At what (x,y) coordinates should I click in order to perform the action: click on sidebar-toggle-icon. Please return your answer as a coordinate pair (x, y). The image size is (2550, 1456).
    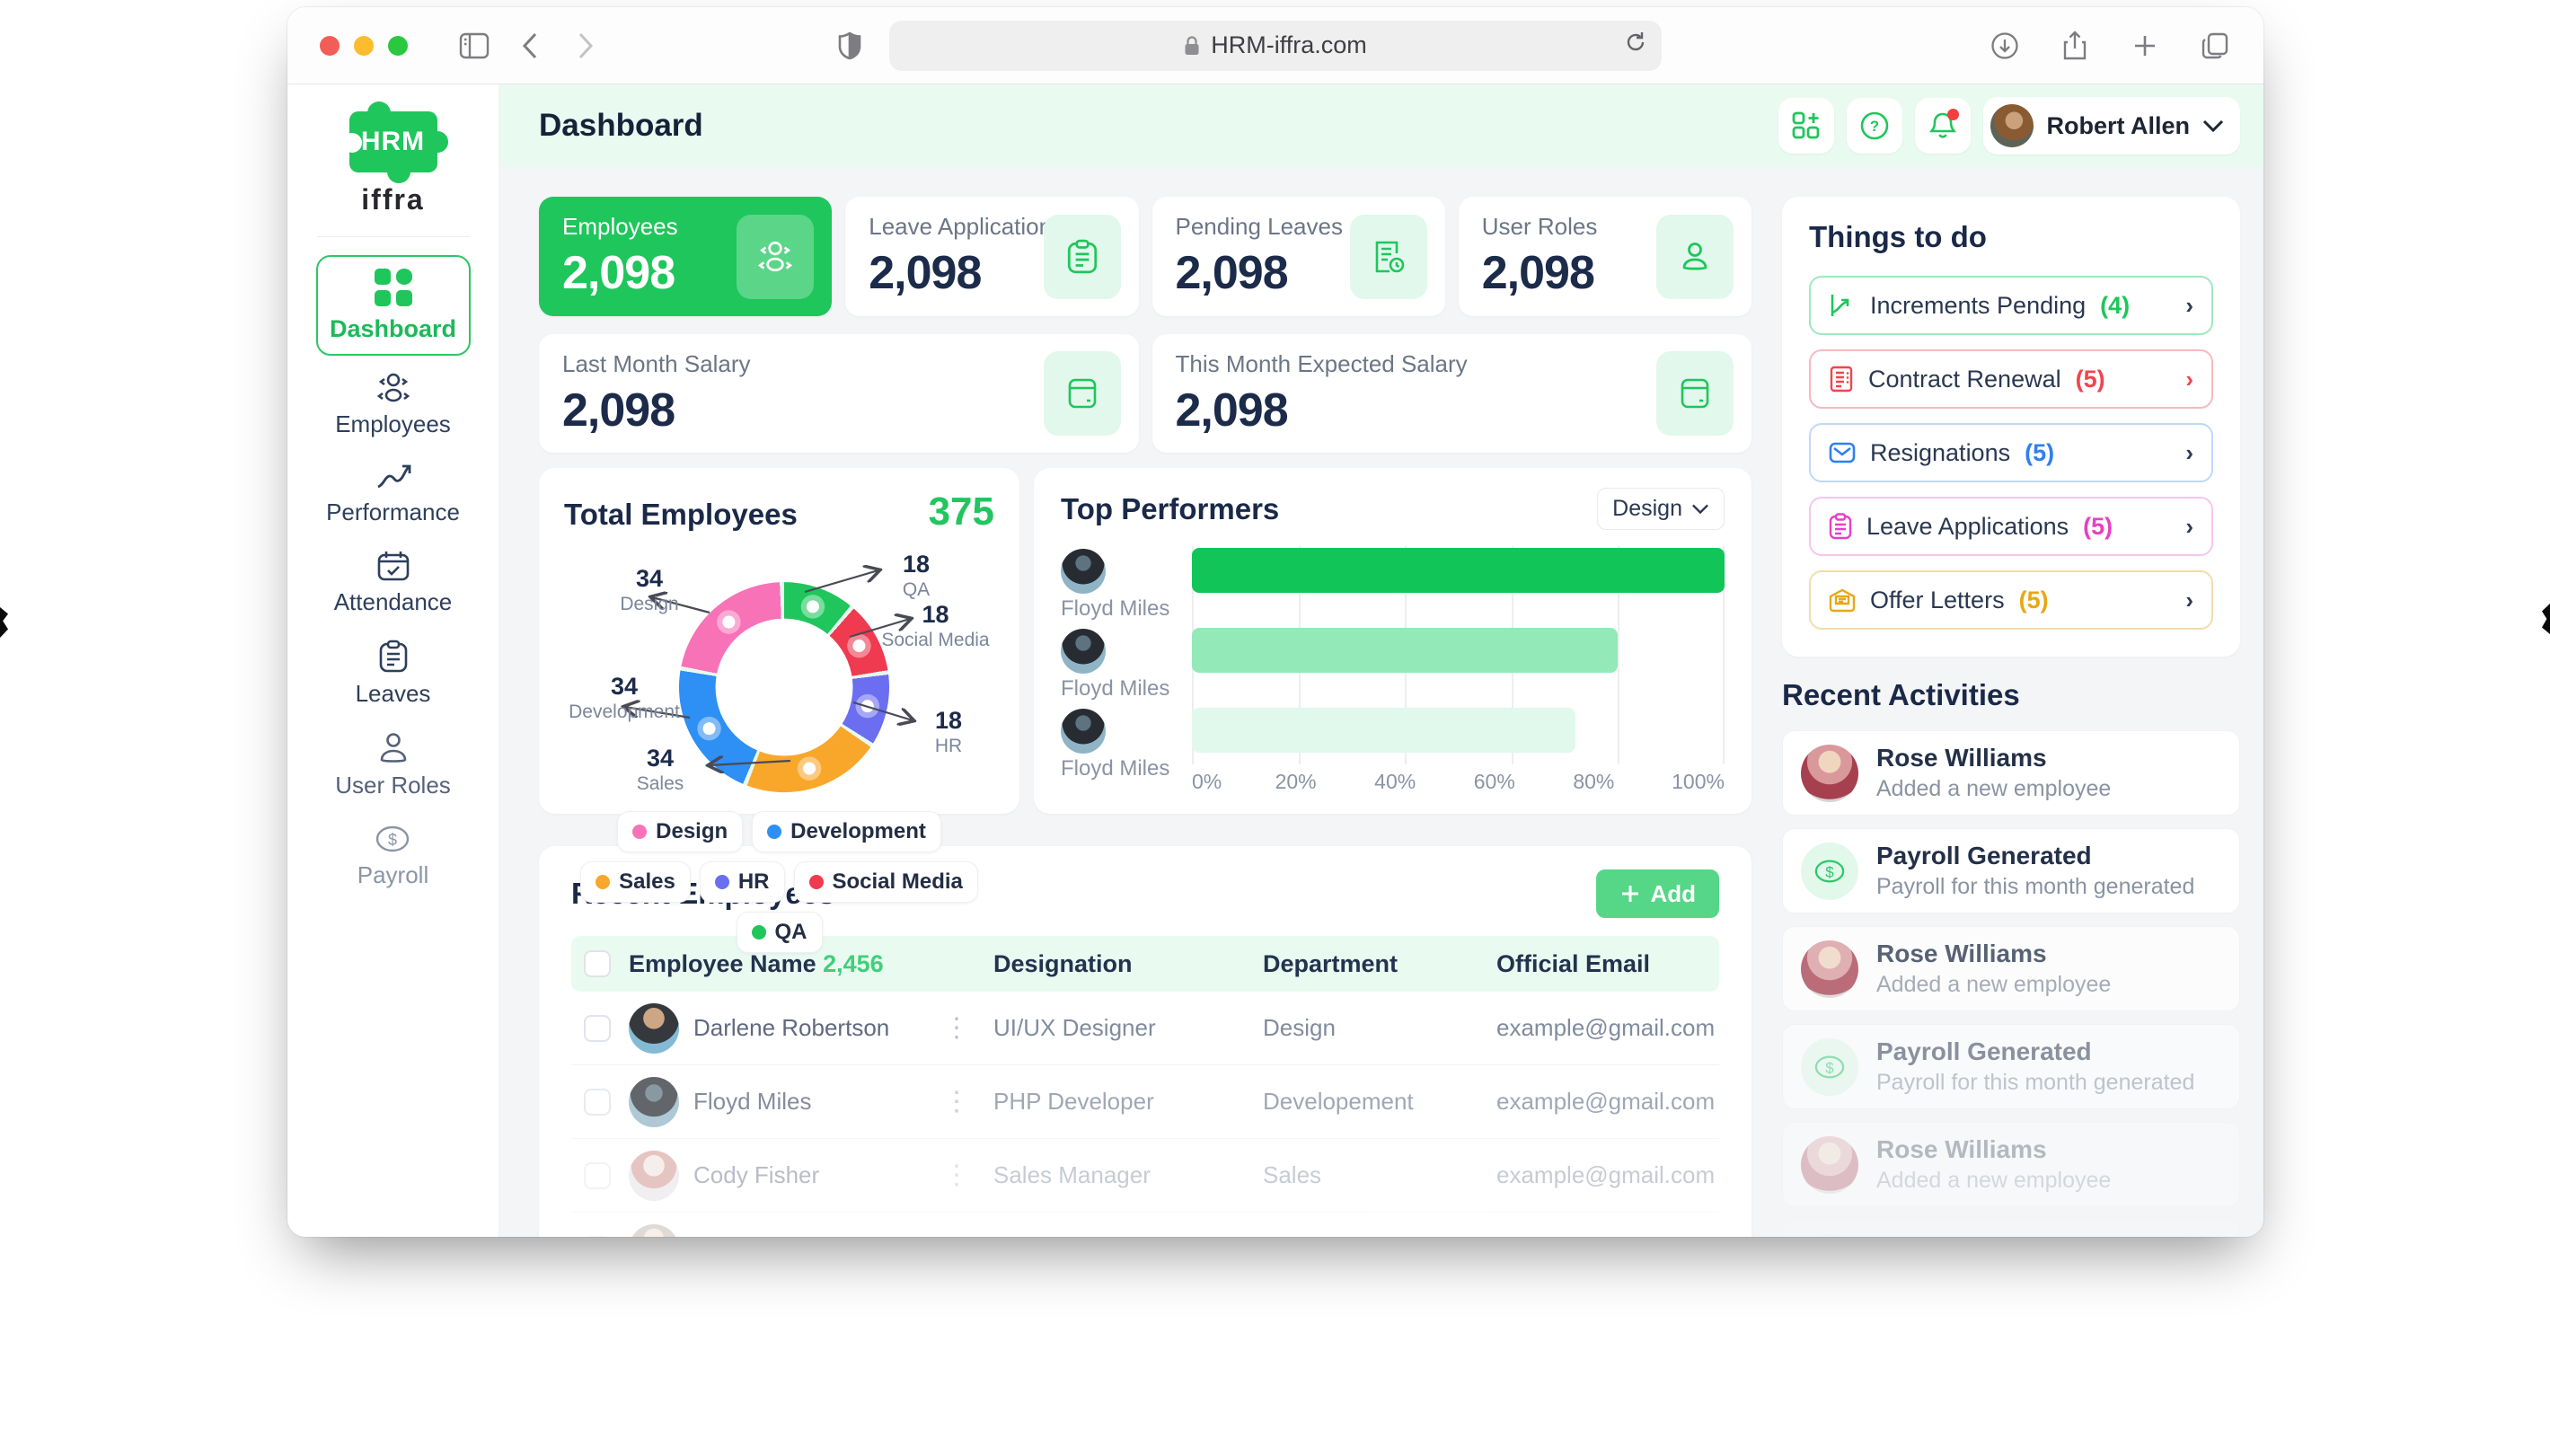
    Looking at the image, I should click on (474, 45).